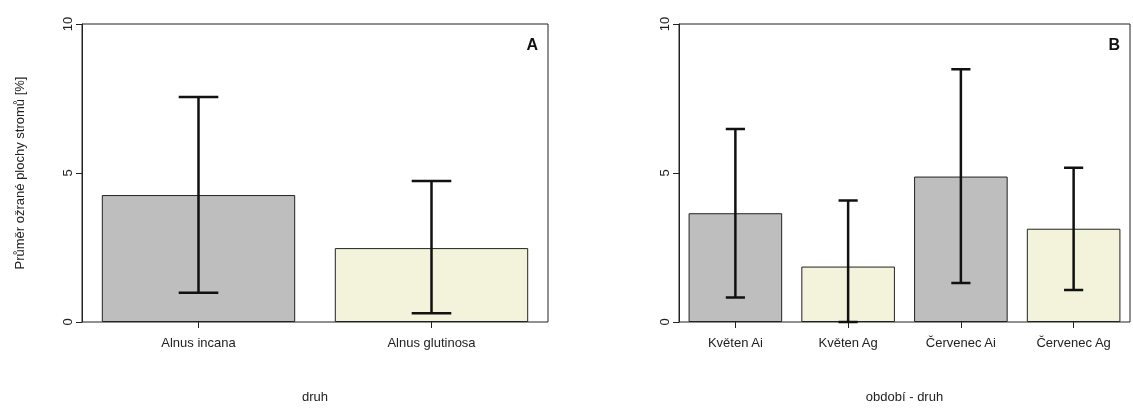  What do you see at coordinates (904, 396) in the screenshot?
I see `x-axis-title: období - druh` at bounding box center [904, 396].